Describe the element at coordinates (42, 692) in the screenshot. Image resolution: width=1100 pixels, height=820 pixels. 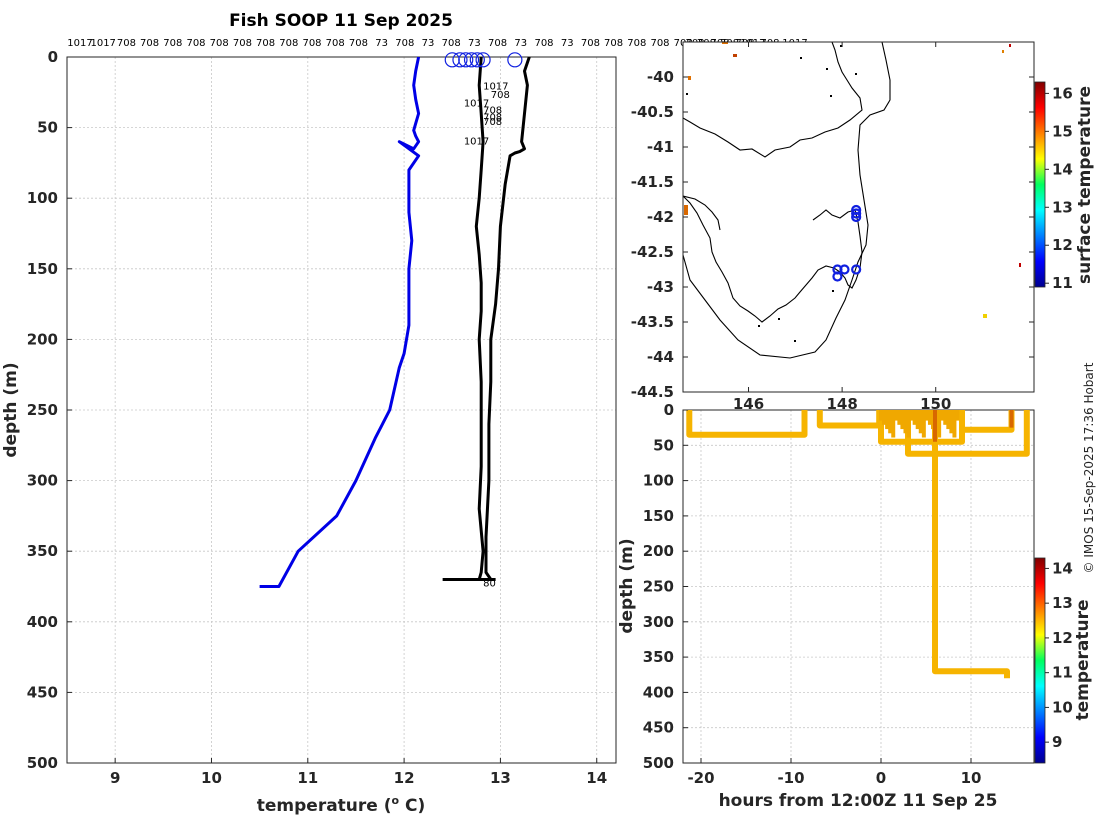
I see `y-tick-label: 450` at that location.